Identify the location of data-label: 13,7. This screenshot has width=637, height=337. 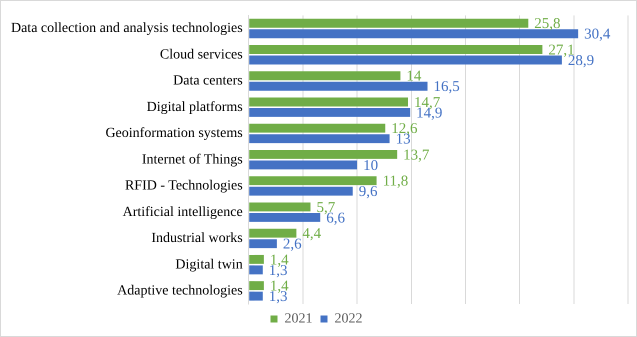
(416, 155).